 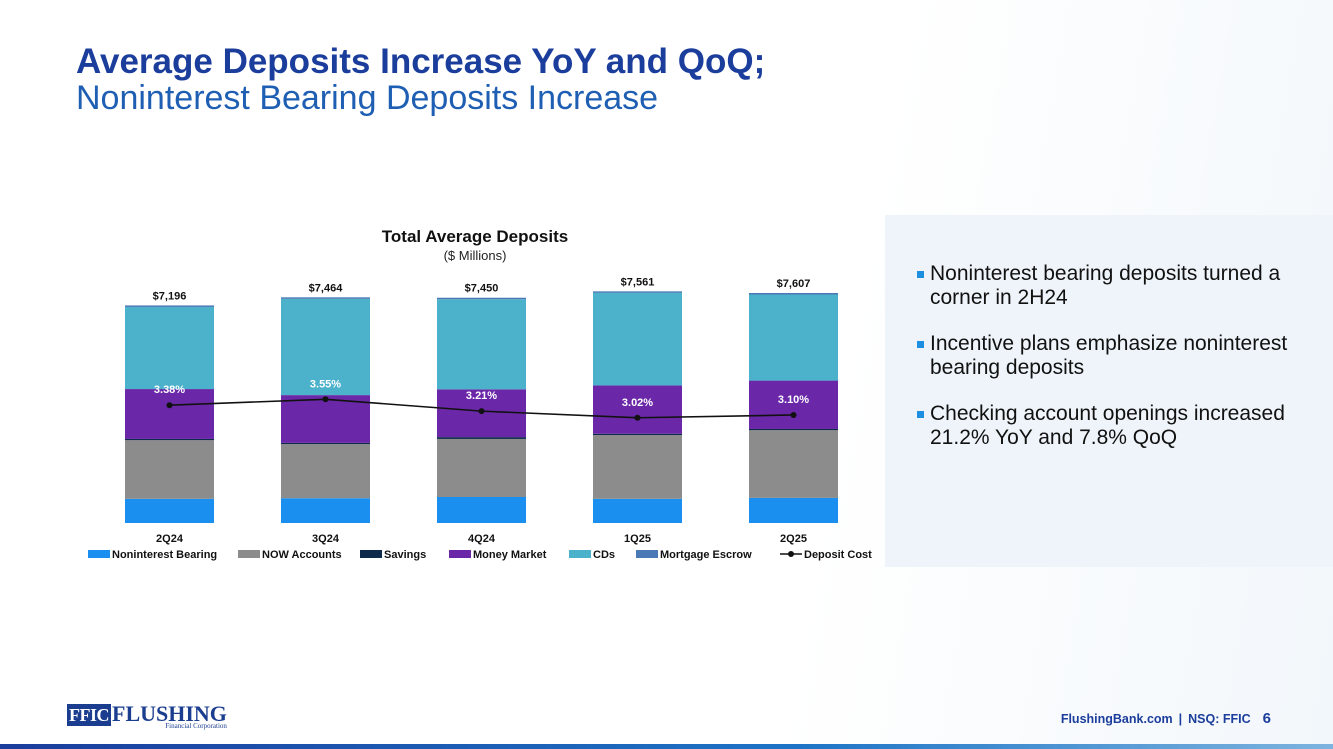 What do you see at coordinates (325, 443) in the screenshot?
I see `bar-segment-savings-3q24` at bounding box center [325, 443].